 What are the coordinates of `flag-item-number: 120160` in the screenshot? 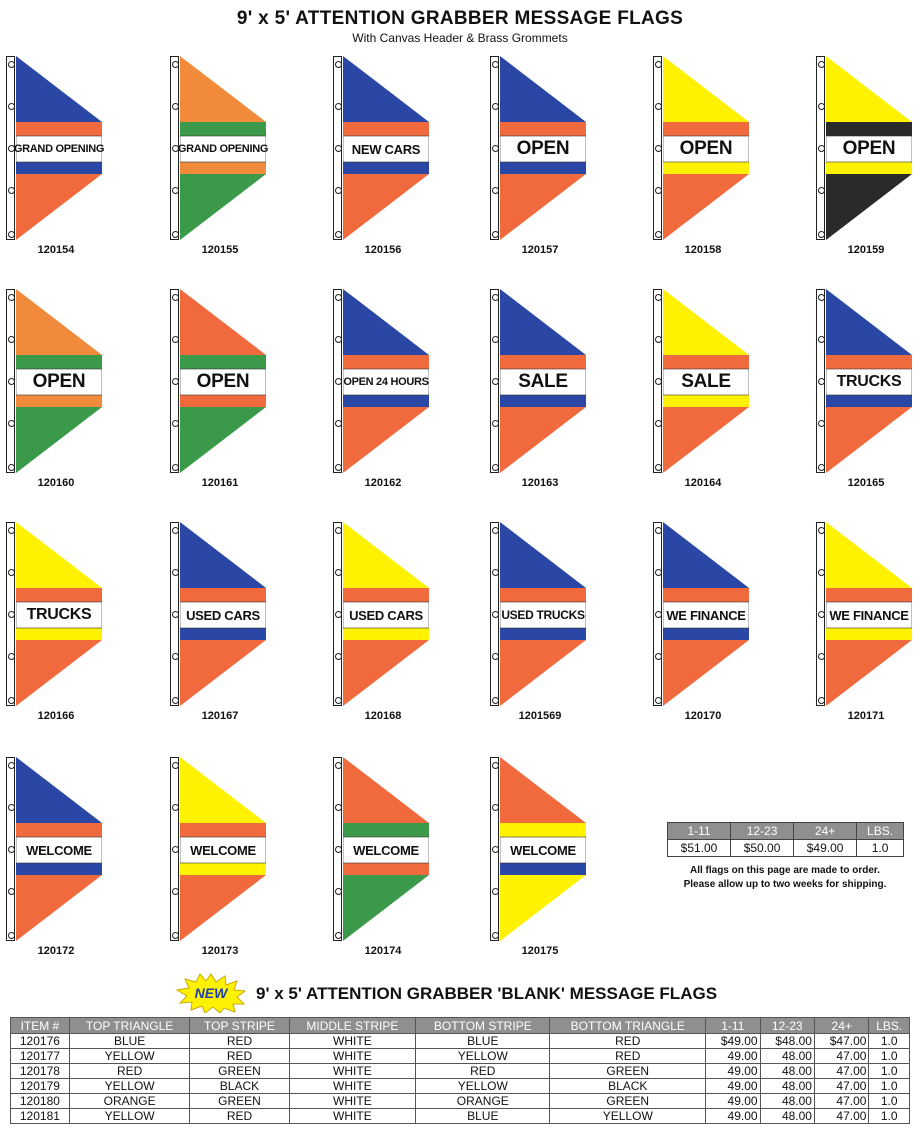 It's located at (56, 483).